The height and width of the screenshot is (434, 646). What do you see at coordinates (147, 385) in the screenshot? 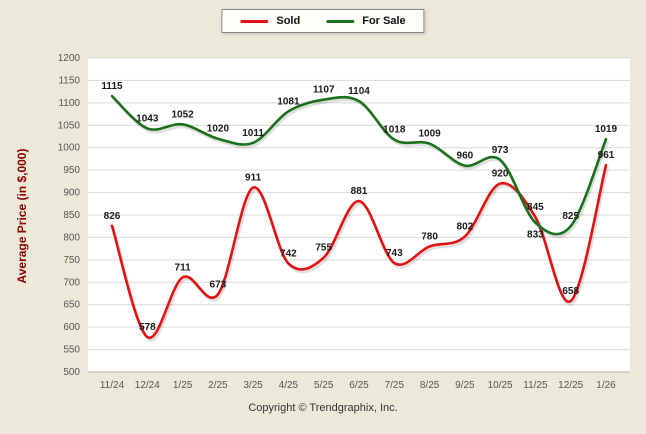
I see `svg-text: 12/24` at bounding box center [147, 385].